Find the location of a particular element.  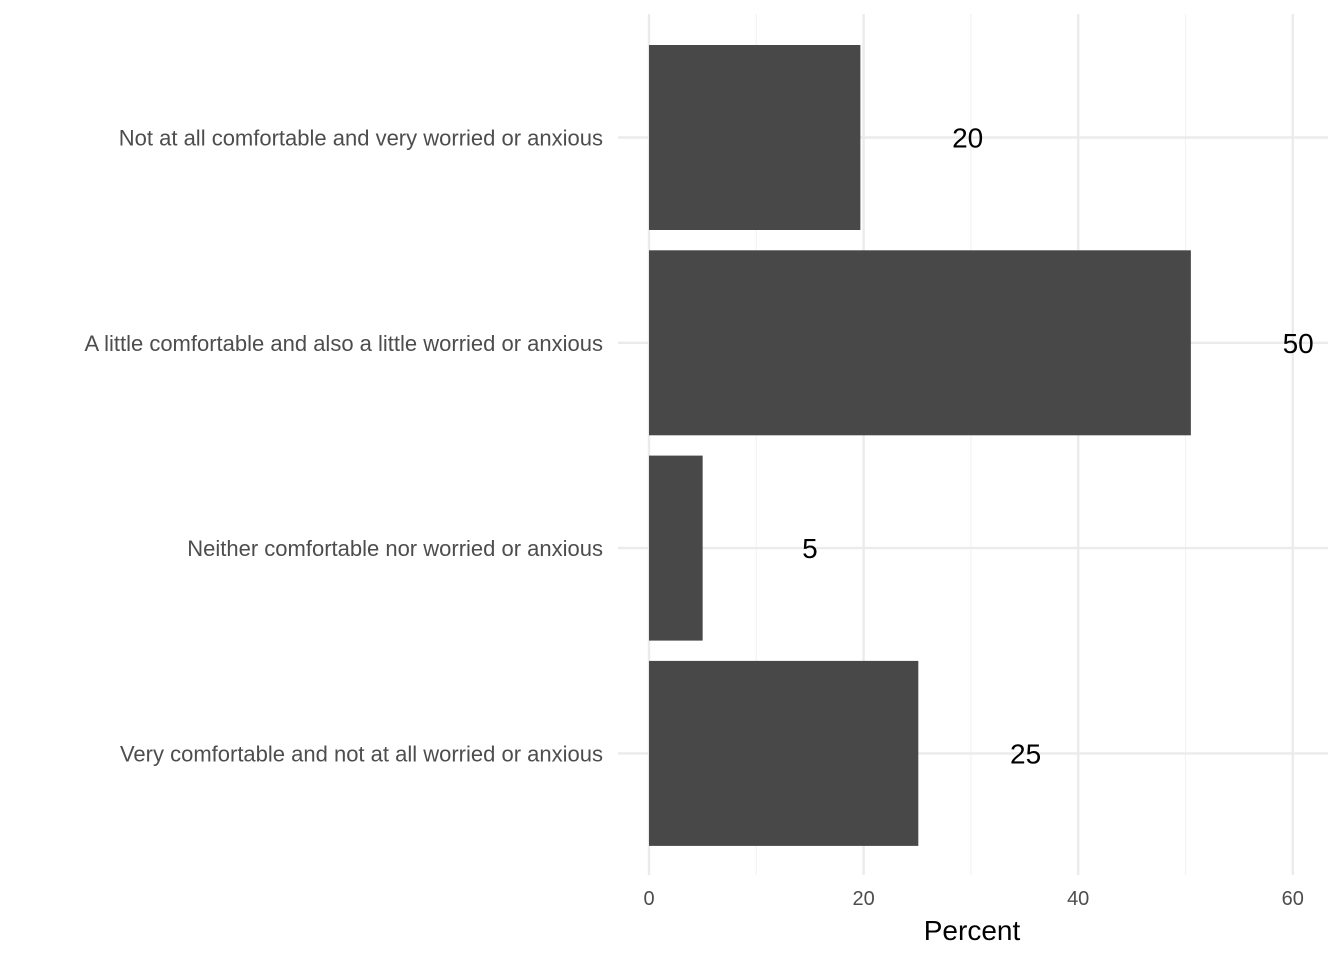

x-tick-label: 20 is located at coordinates (863, 899).